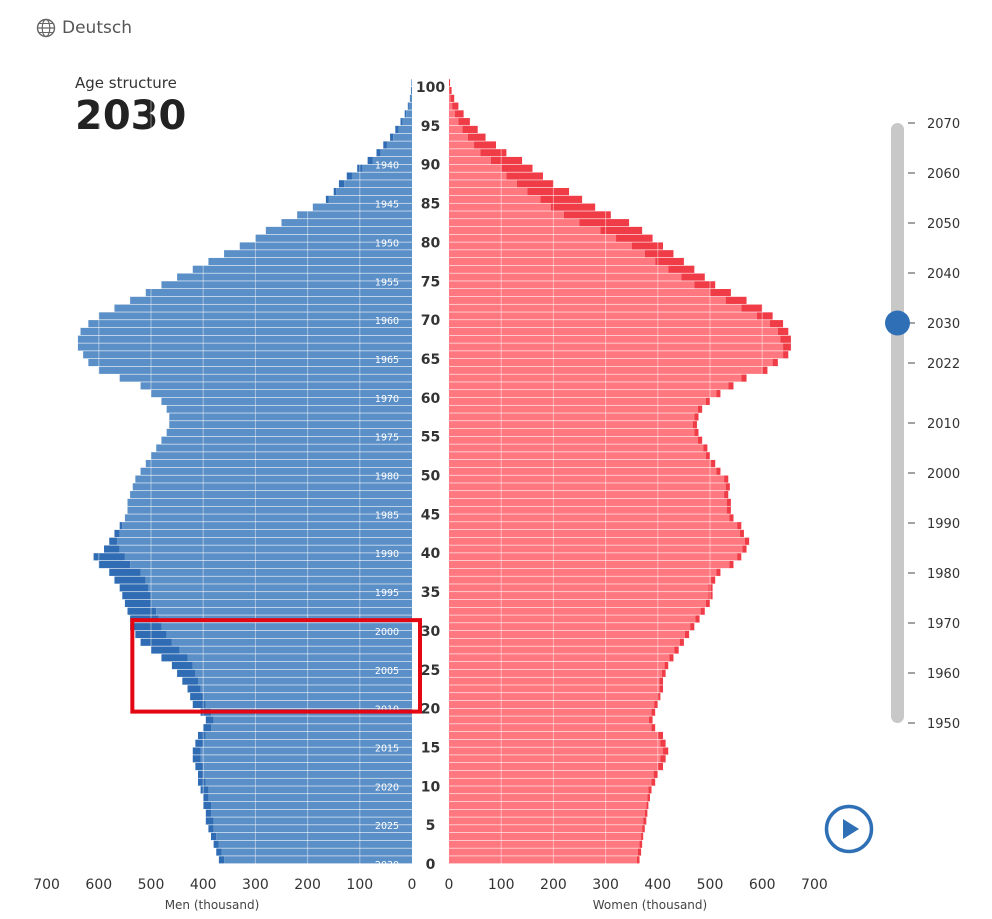 Image resolution: width=992 pixels, height=919 pixels. What do you see at coordinates (943, 364) in the screenshot?
I see `slider-tick-label: 2022` at bounding box center [943, 364].